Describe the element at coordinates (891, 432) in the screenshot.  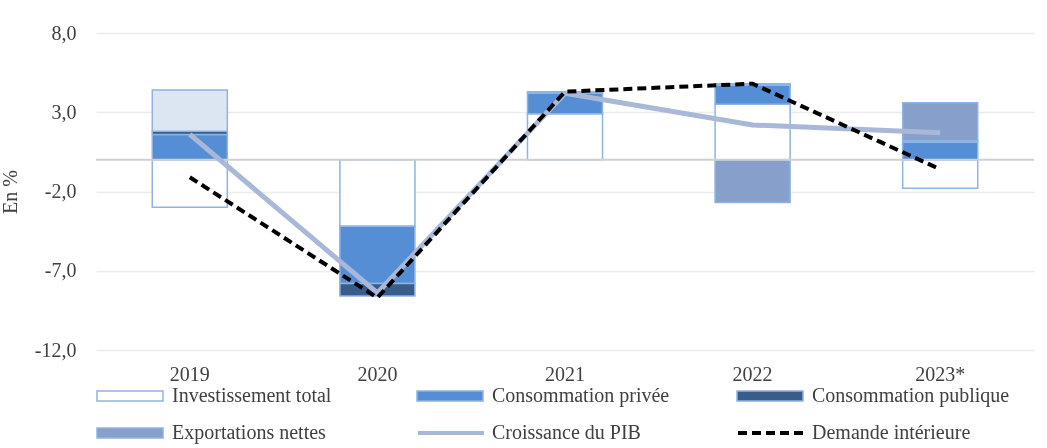
I see `legend-label: Demande intérieure` at that location.